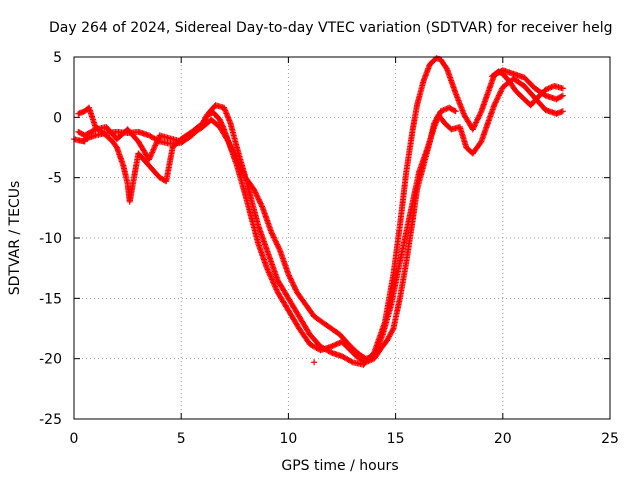 Image resolution: width=640 pixels, height=480 pixels. What do you see at coordinates (181, 439) in the screenshot?
I see `x-tick-label: 5` at bounding box center [181, 439].